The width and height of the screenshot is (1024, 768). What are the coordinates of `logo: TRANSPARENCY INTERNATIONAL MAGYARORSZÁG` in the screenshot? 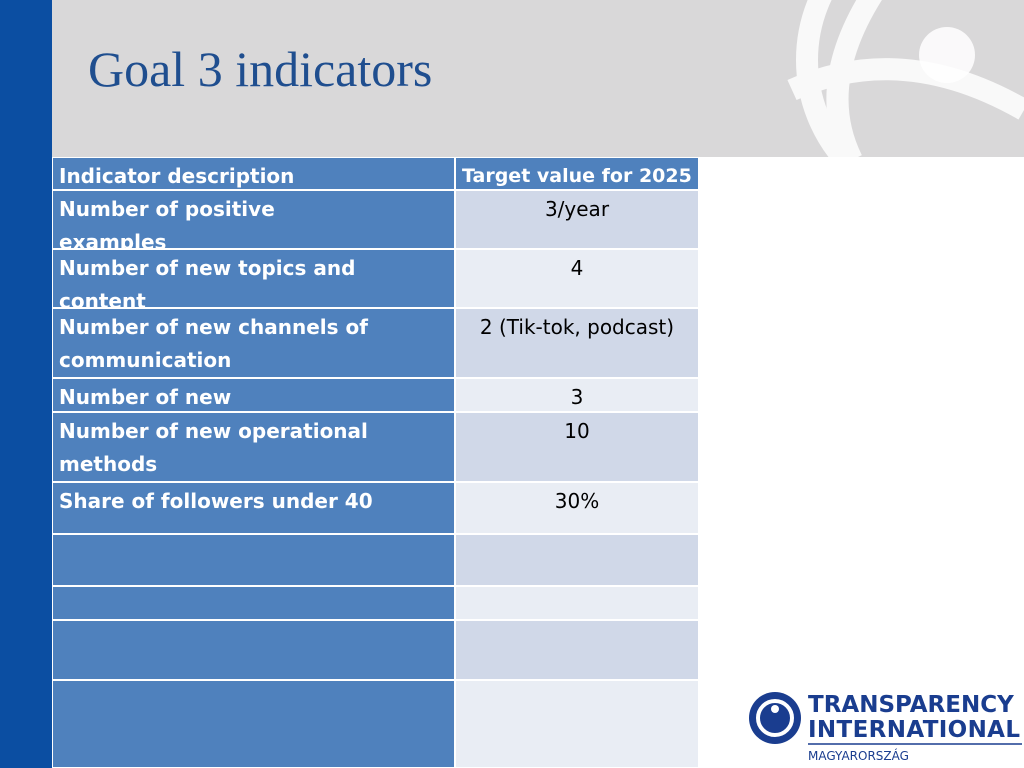 It's located at (885, 727).